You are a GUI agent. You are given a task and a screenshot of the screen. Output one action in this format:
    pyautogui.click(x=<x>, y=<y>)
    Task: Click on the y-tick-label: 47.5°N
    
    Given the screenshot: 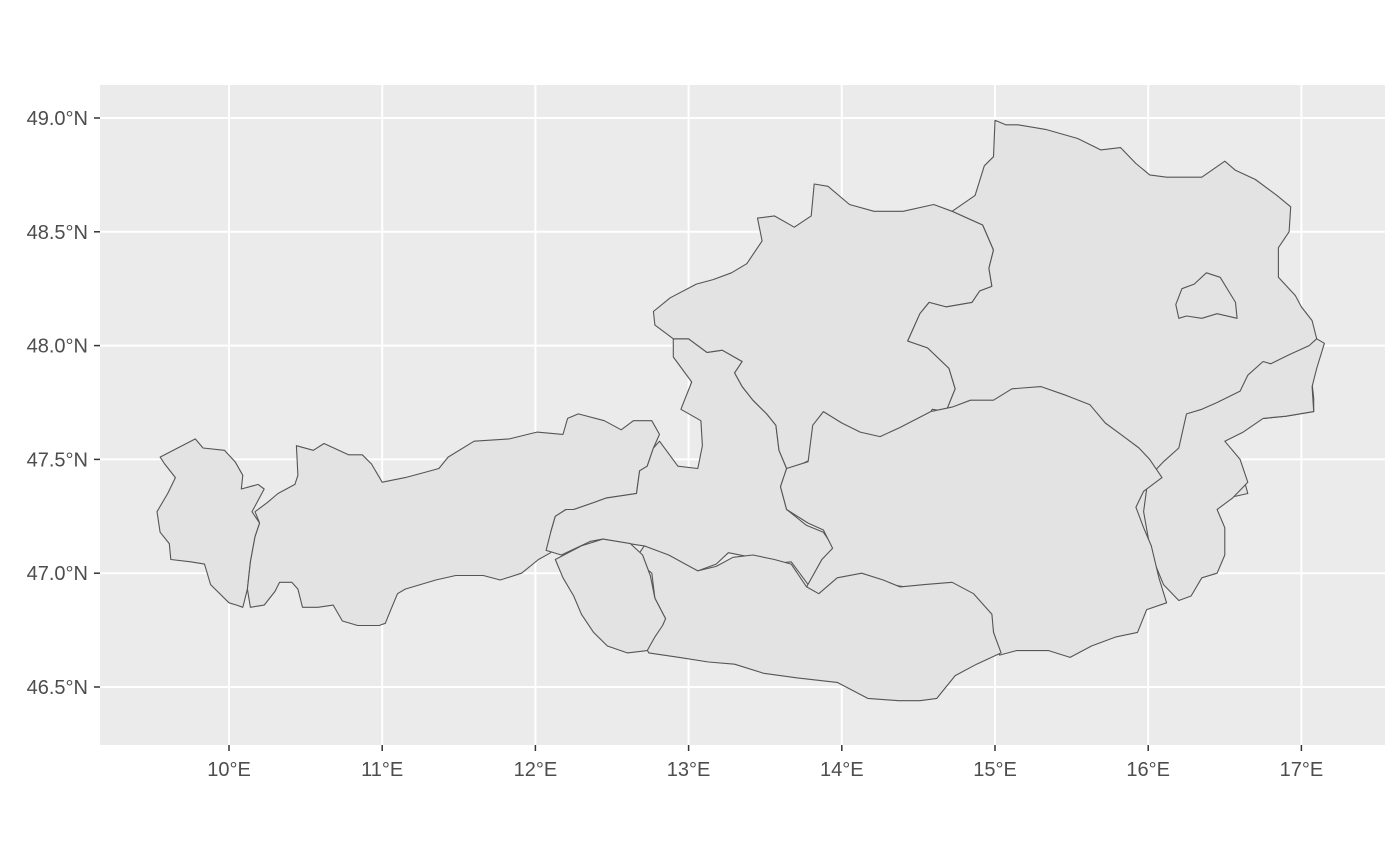 What is the action you would take?
    pyautogui.click(x=57, y=460)
    